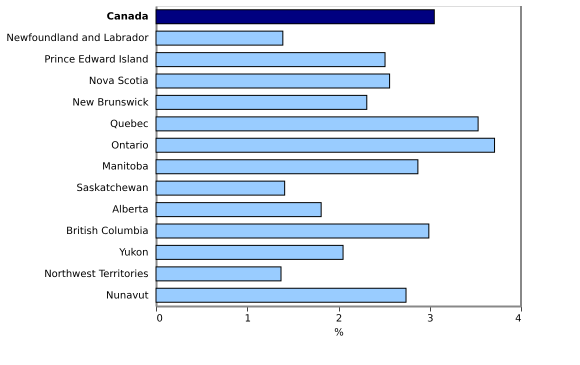 This screenshot has width=580, height=365. What do you see at coordinates (339, 319) in the screenshot?
I see `x-tick-label: 2` at bounding box center [339, 319].